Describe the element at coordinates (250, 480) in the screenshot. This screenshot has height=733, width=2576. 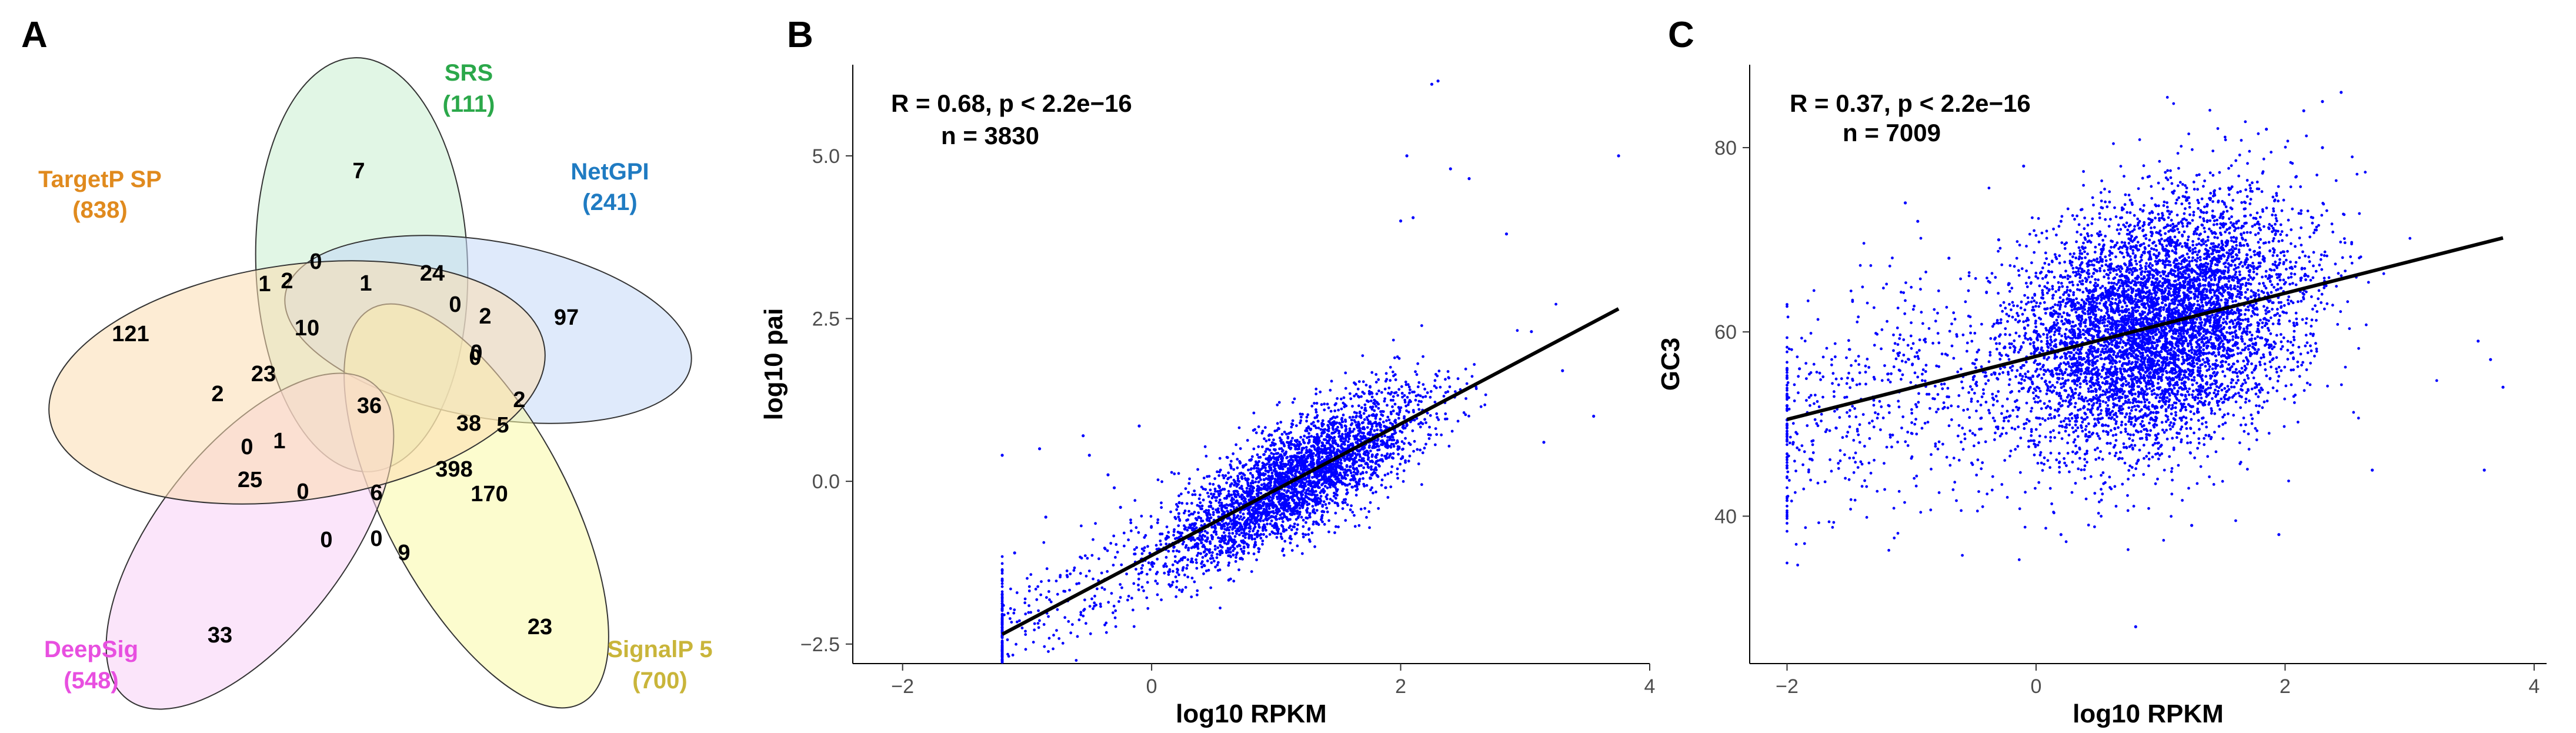
I see `venn-region-count: 25` at that location.